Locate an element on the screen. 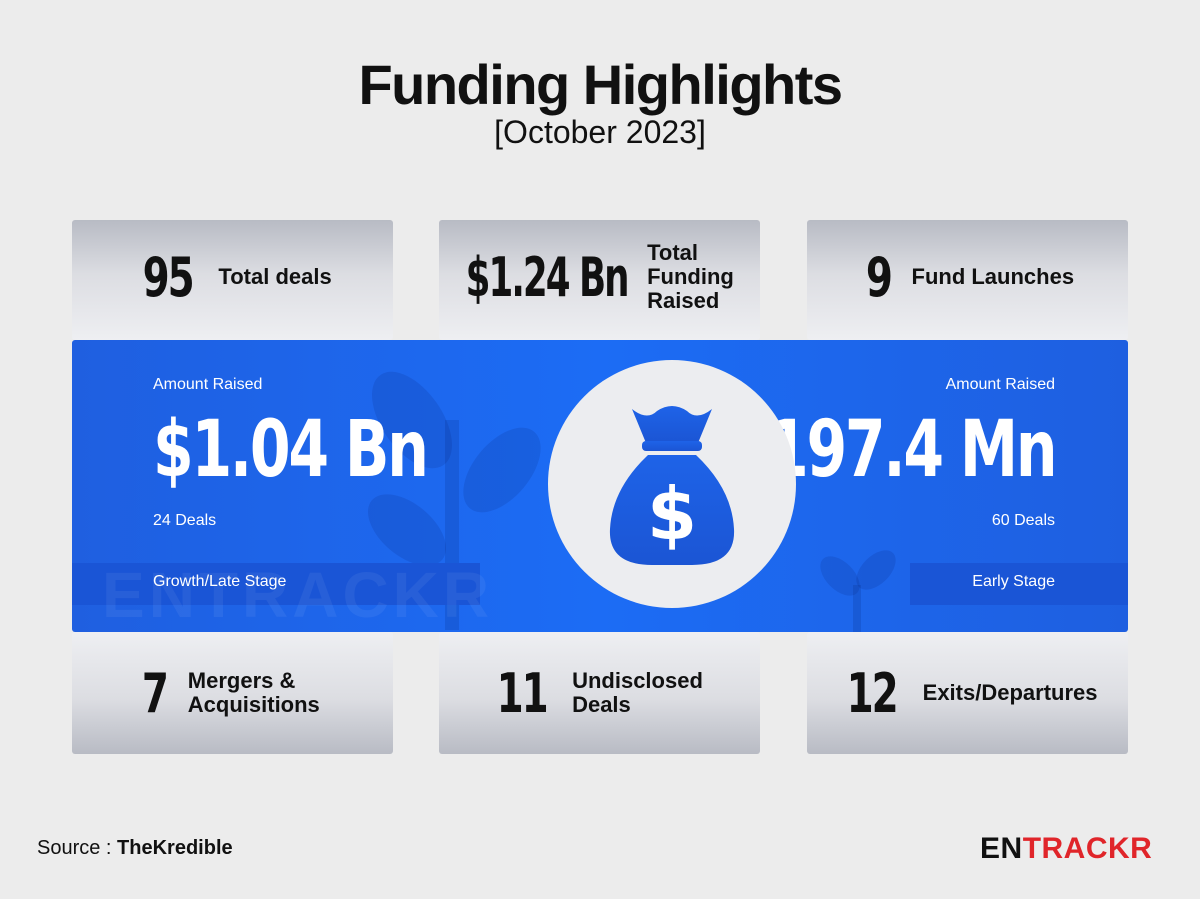 The height and width of the screenshot is (899, 1200). source-name: TheKredible is located at coordinates (175, 848).